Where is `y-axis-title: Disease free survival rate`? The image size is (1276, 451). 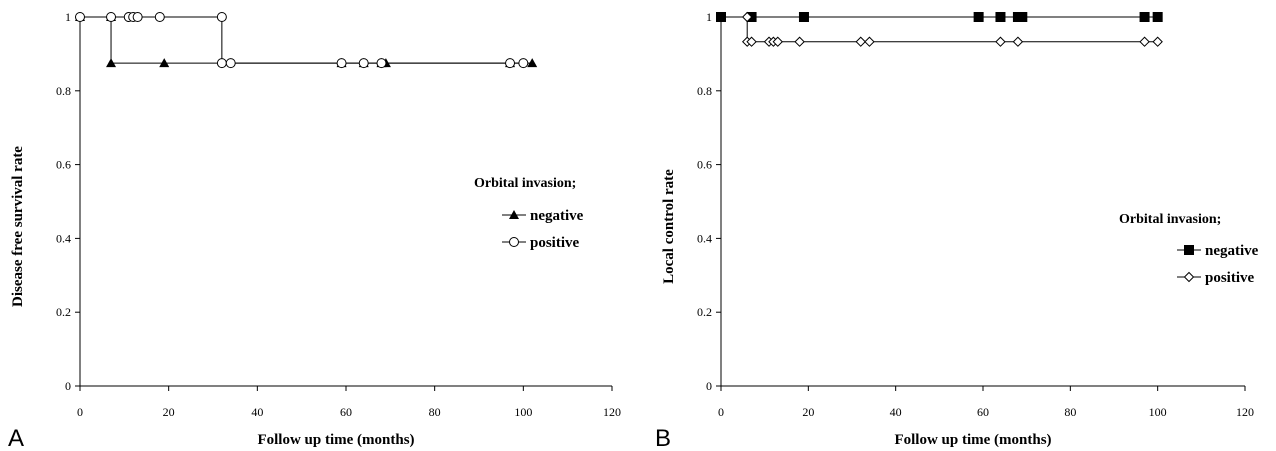 y-axis-title: Disease free survival rate is located at coordinates (18, 226).